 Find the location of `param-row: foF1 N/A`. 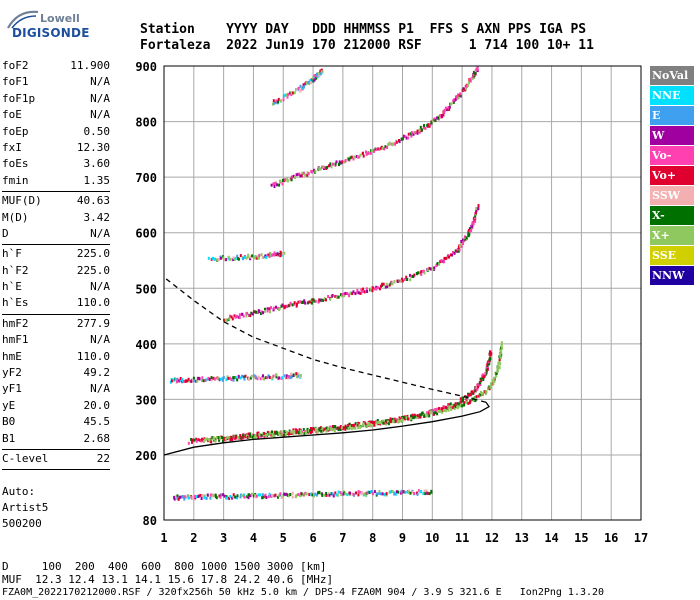

param-row: foF1 N/A is located at coordinates (56, 82).